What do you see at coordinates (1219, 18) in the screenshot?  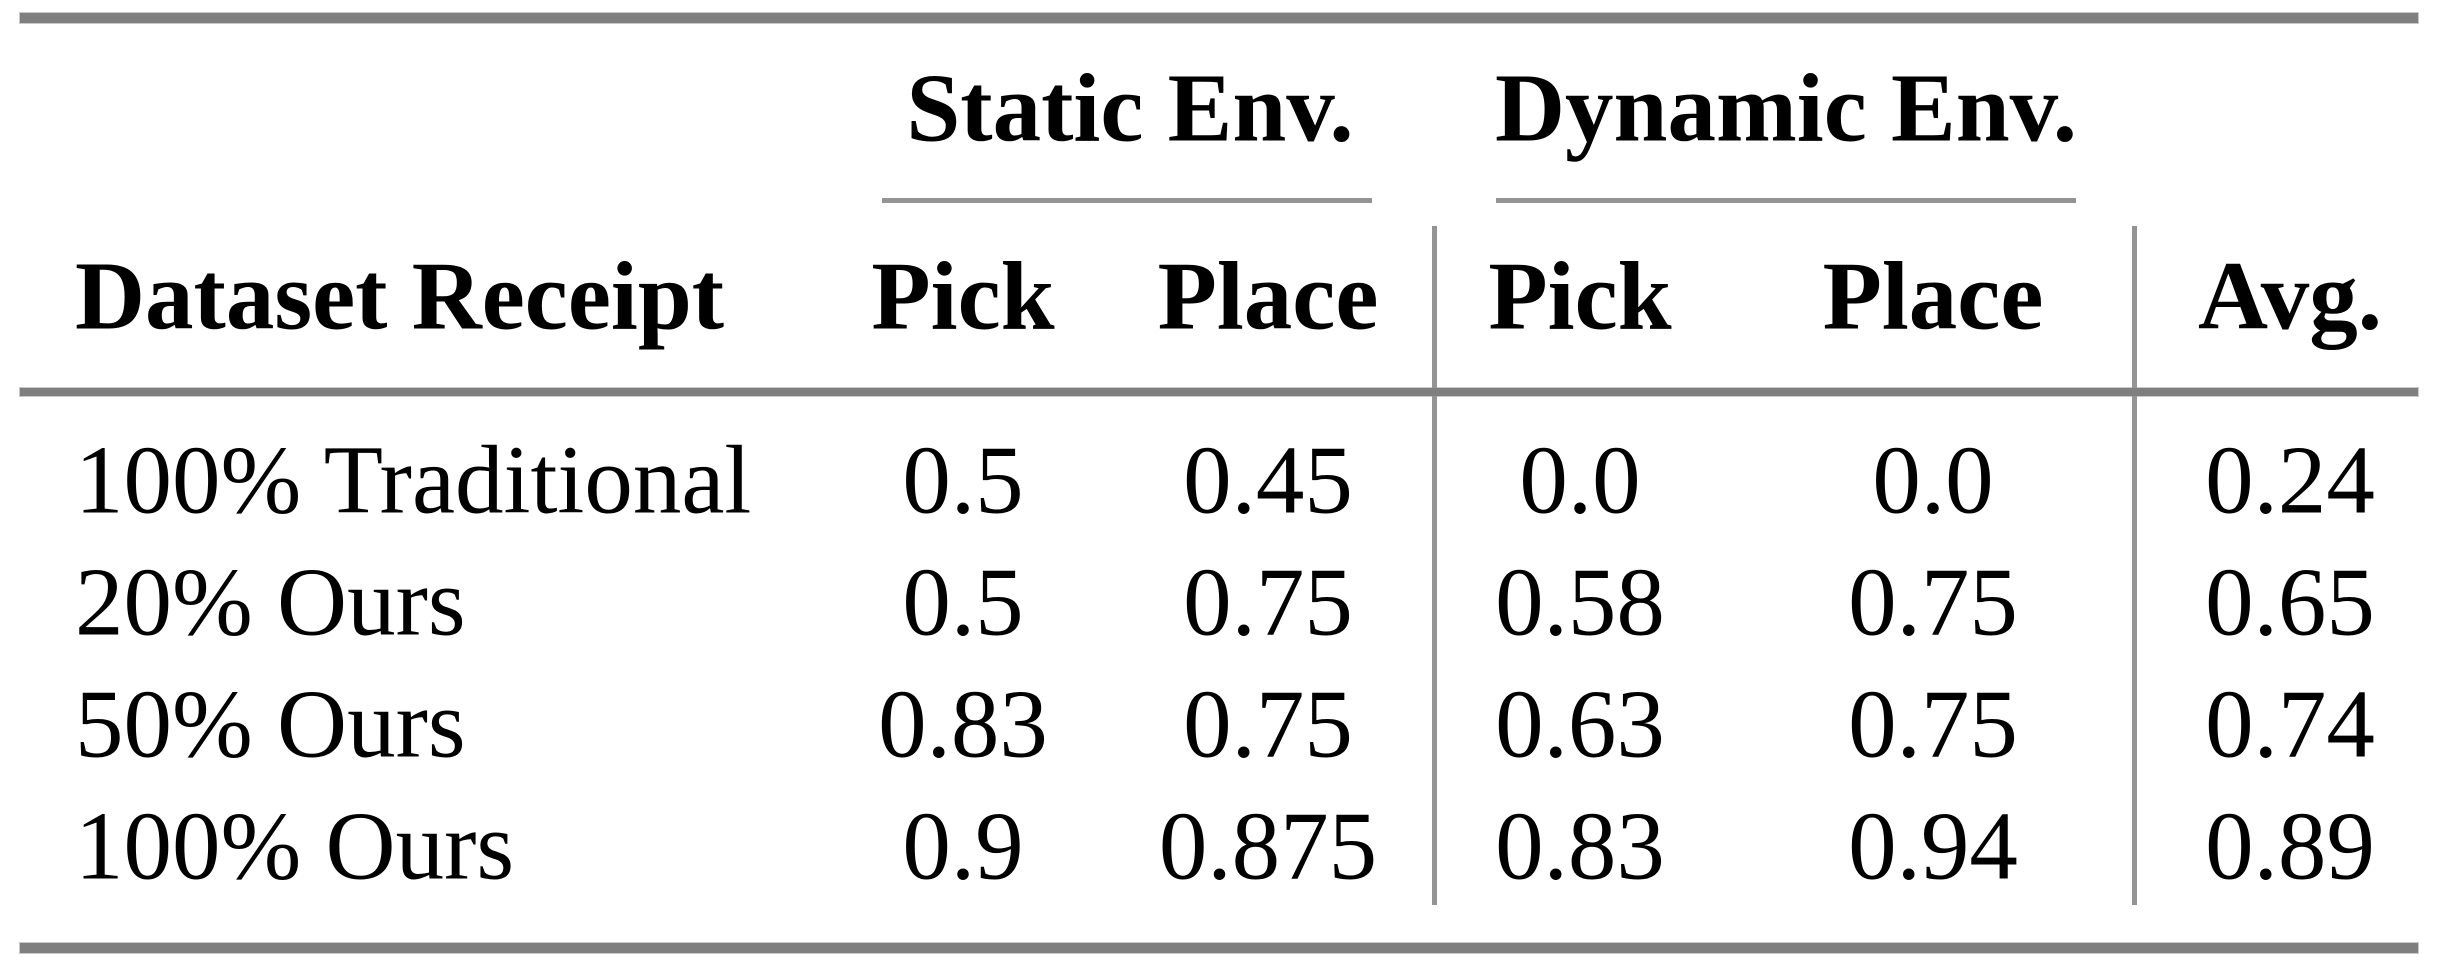 I see `top-rule` at bounding box center [1219, 18].